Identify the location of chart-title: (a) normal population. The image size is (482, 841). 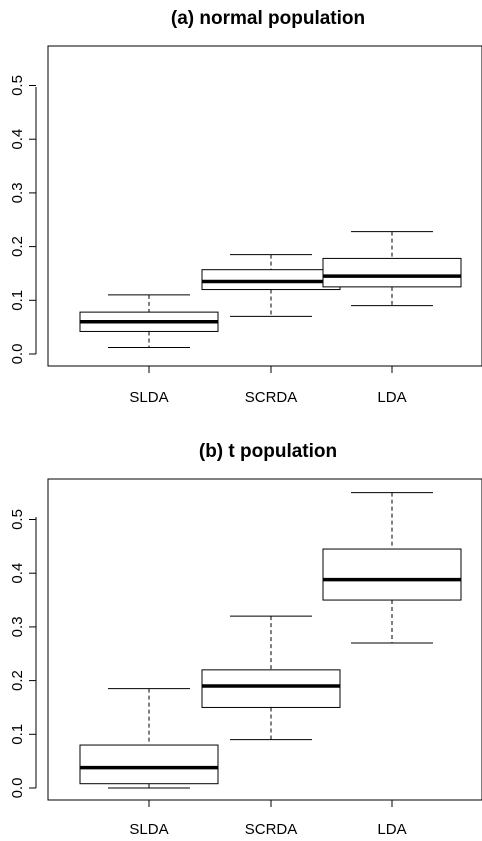
(268, 18).